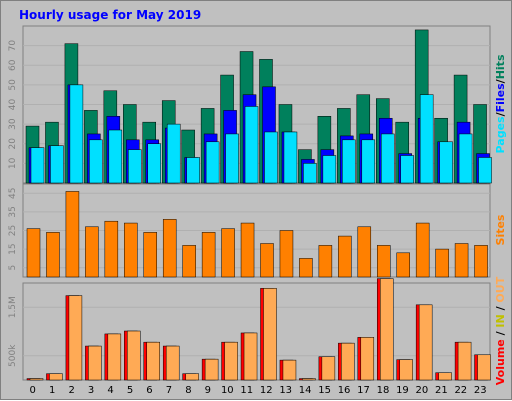  I want to click on x-tick-label: 20, so click(422, 390).